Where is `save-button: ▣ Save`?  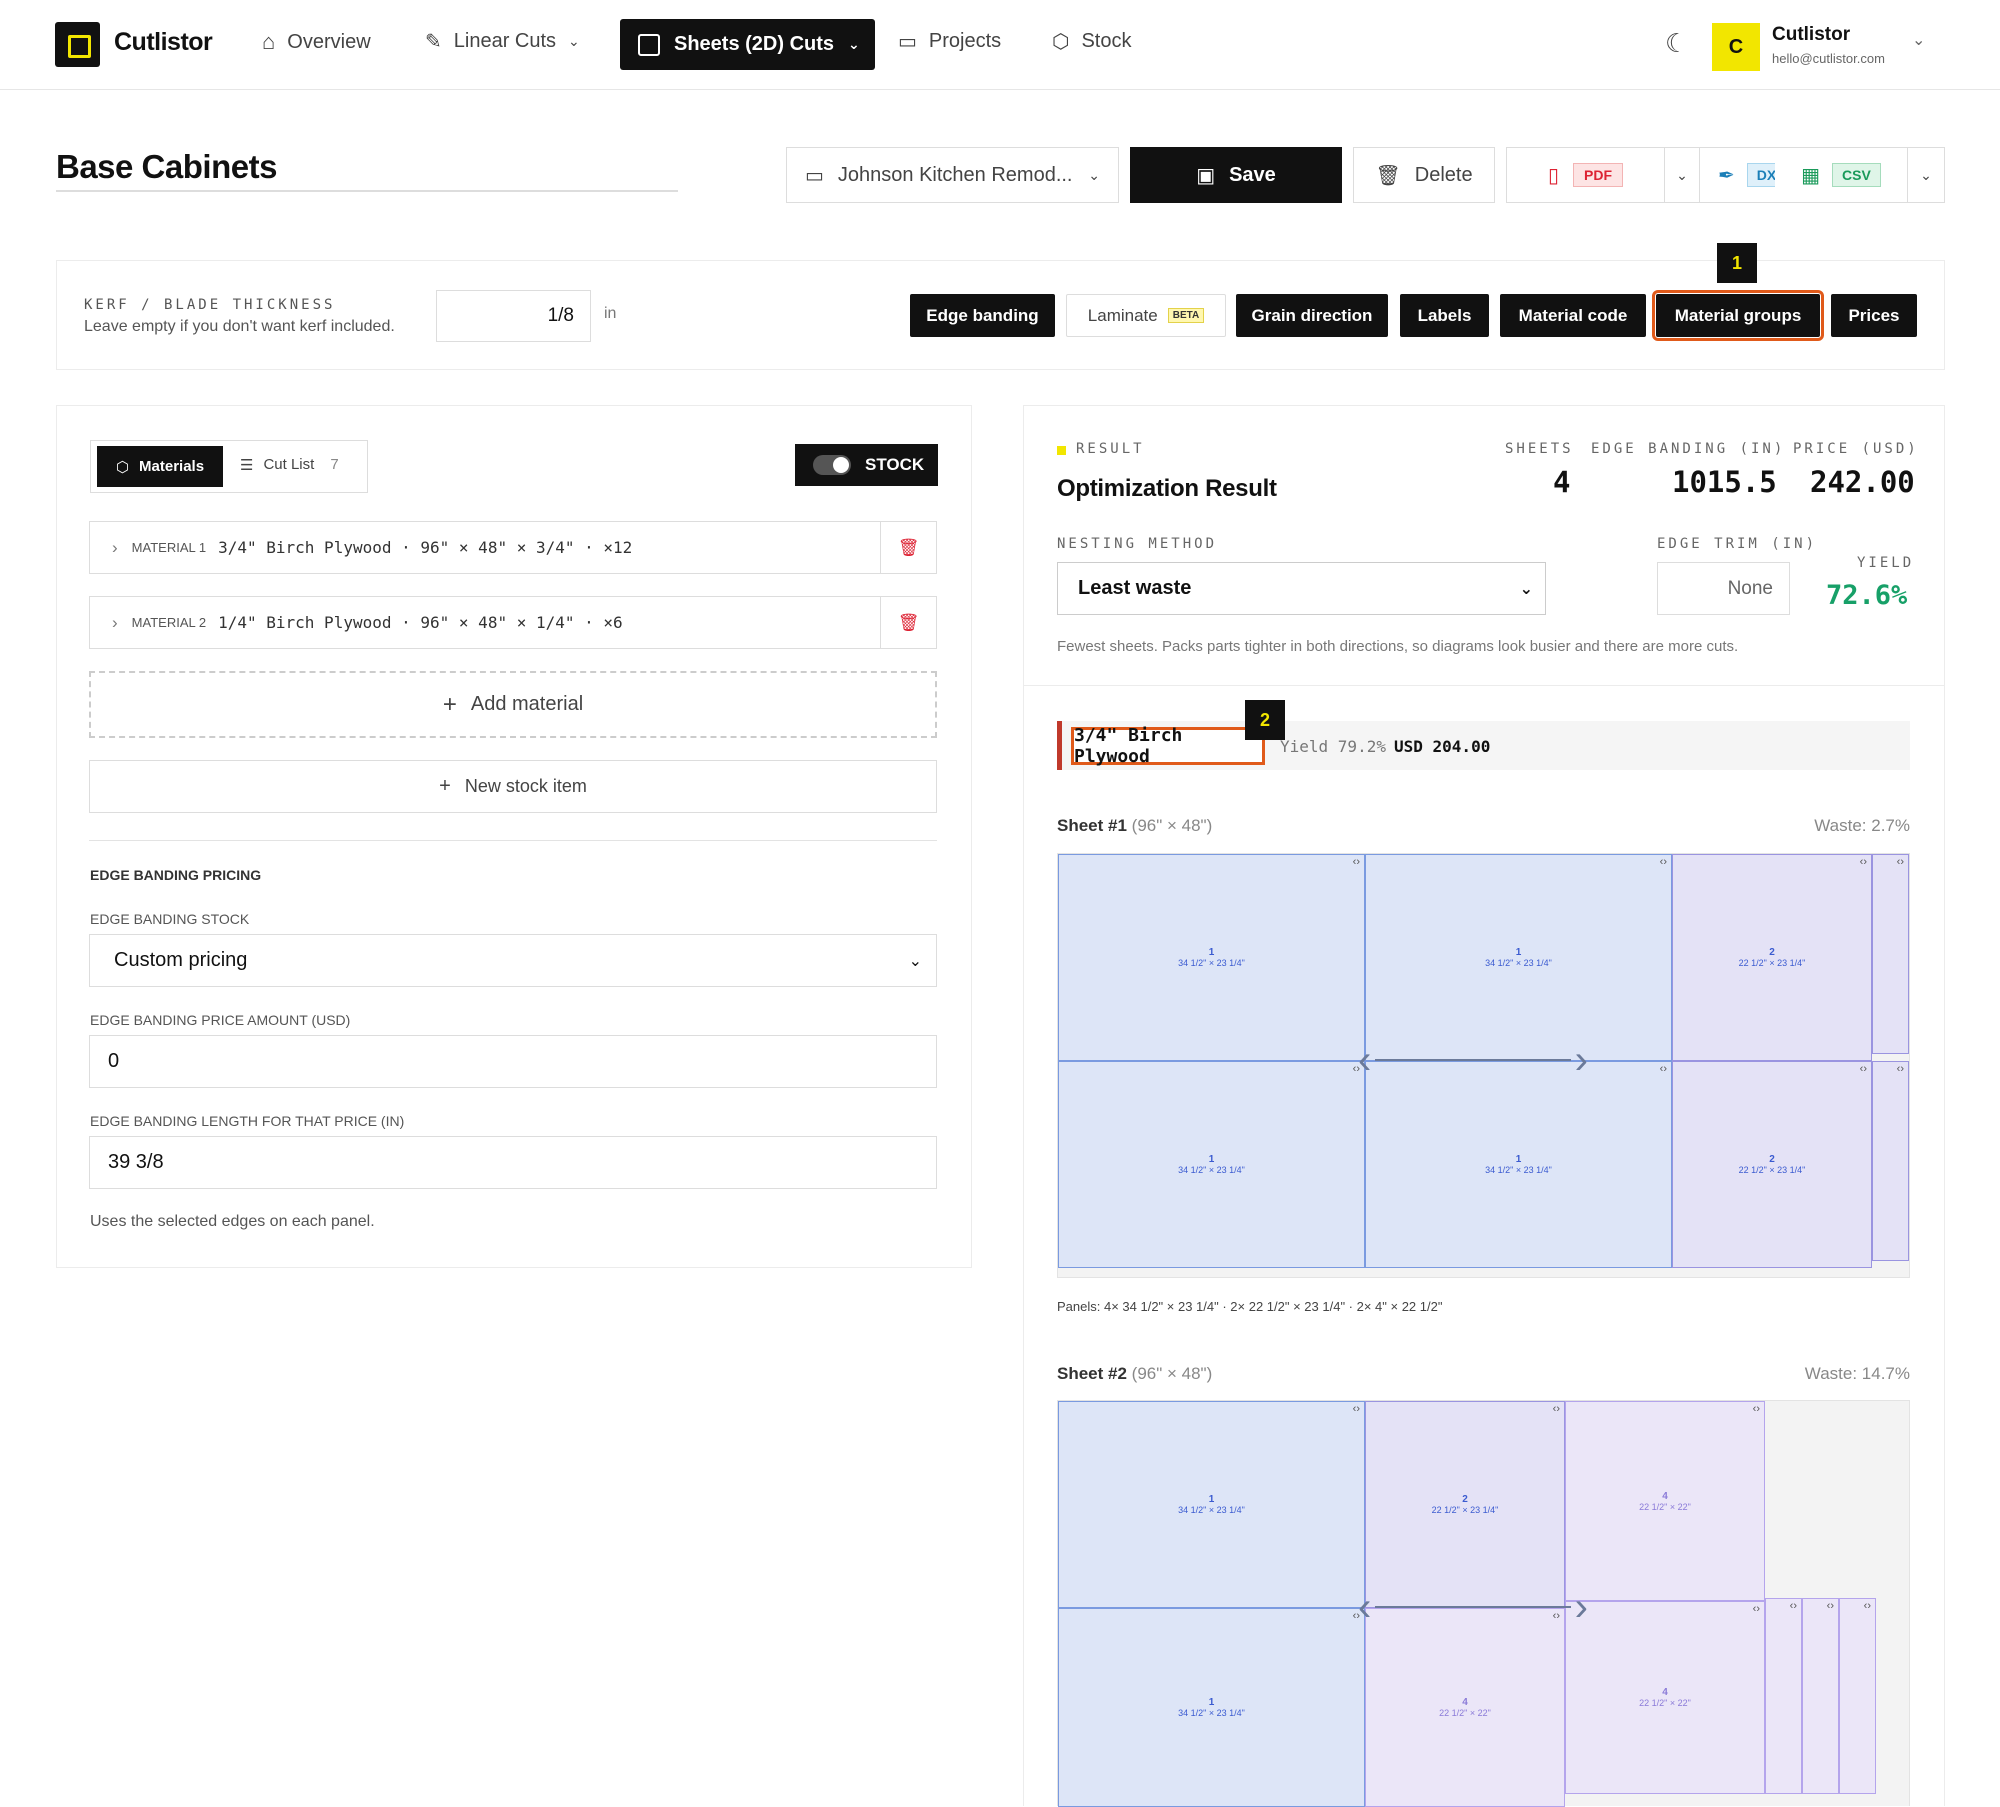 save-button: ▣ Save is located at coordinates (1236, 175).